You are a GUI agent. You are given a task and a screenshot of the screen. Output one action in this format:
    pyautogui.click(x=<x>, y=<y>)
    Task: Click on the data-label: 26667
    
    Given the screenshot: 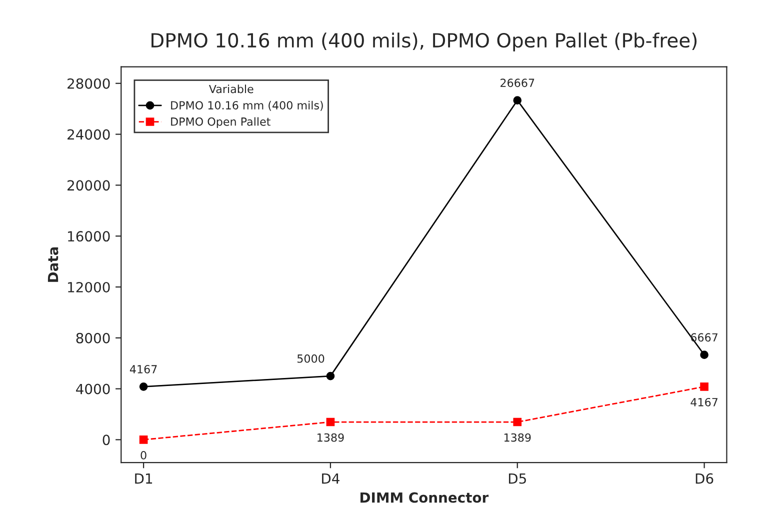 What is the action you would take?
    pyautogui.click(x=517, y=83)
    